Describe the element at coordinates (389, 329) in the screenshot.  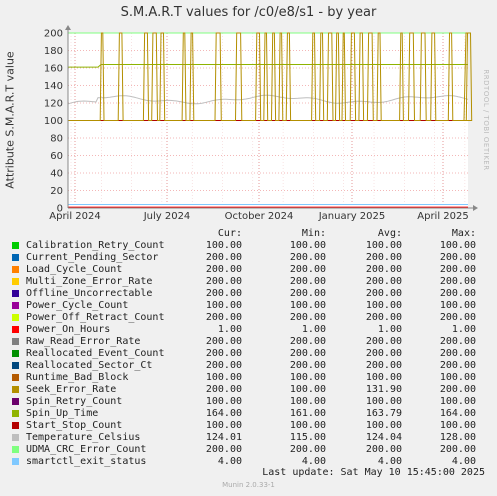
I see `legend-avg: 1.00` at that location.